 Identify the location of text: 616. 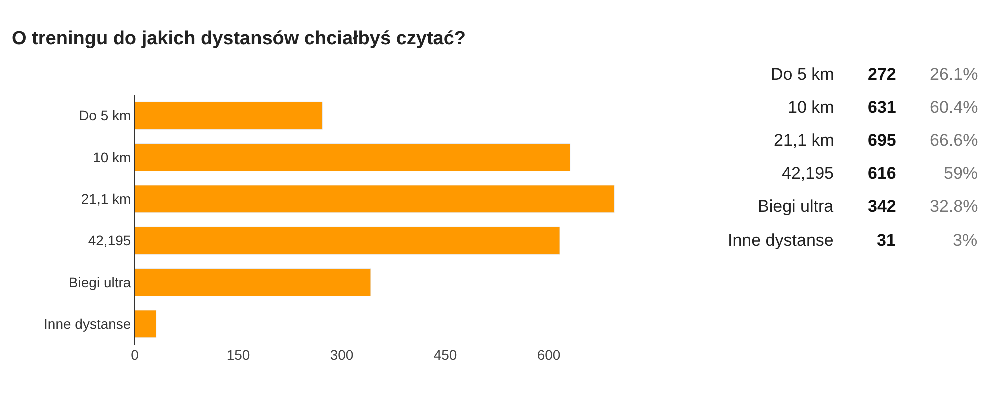
(882, 173).